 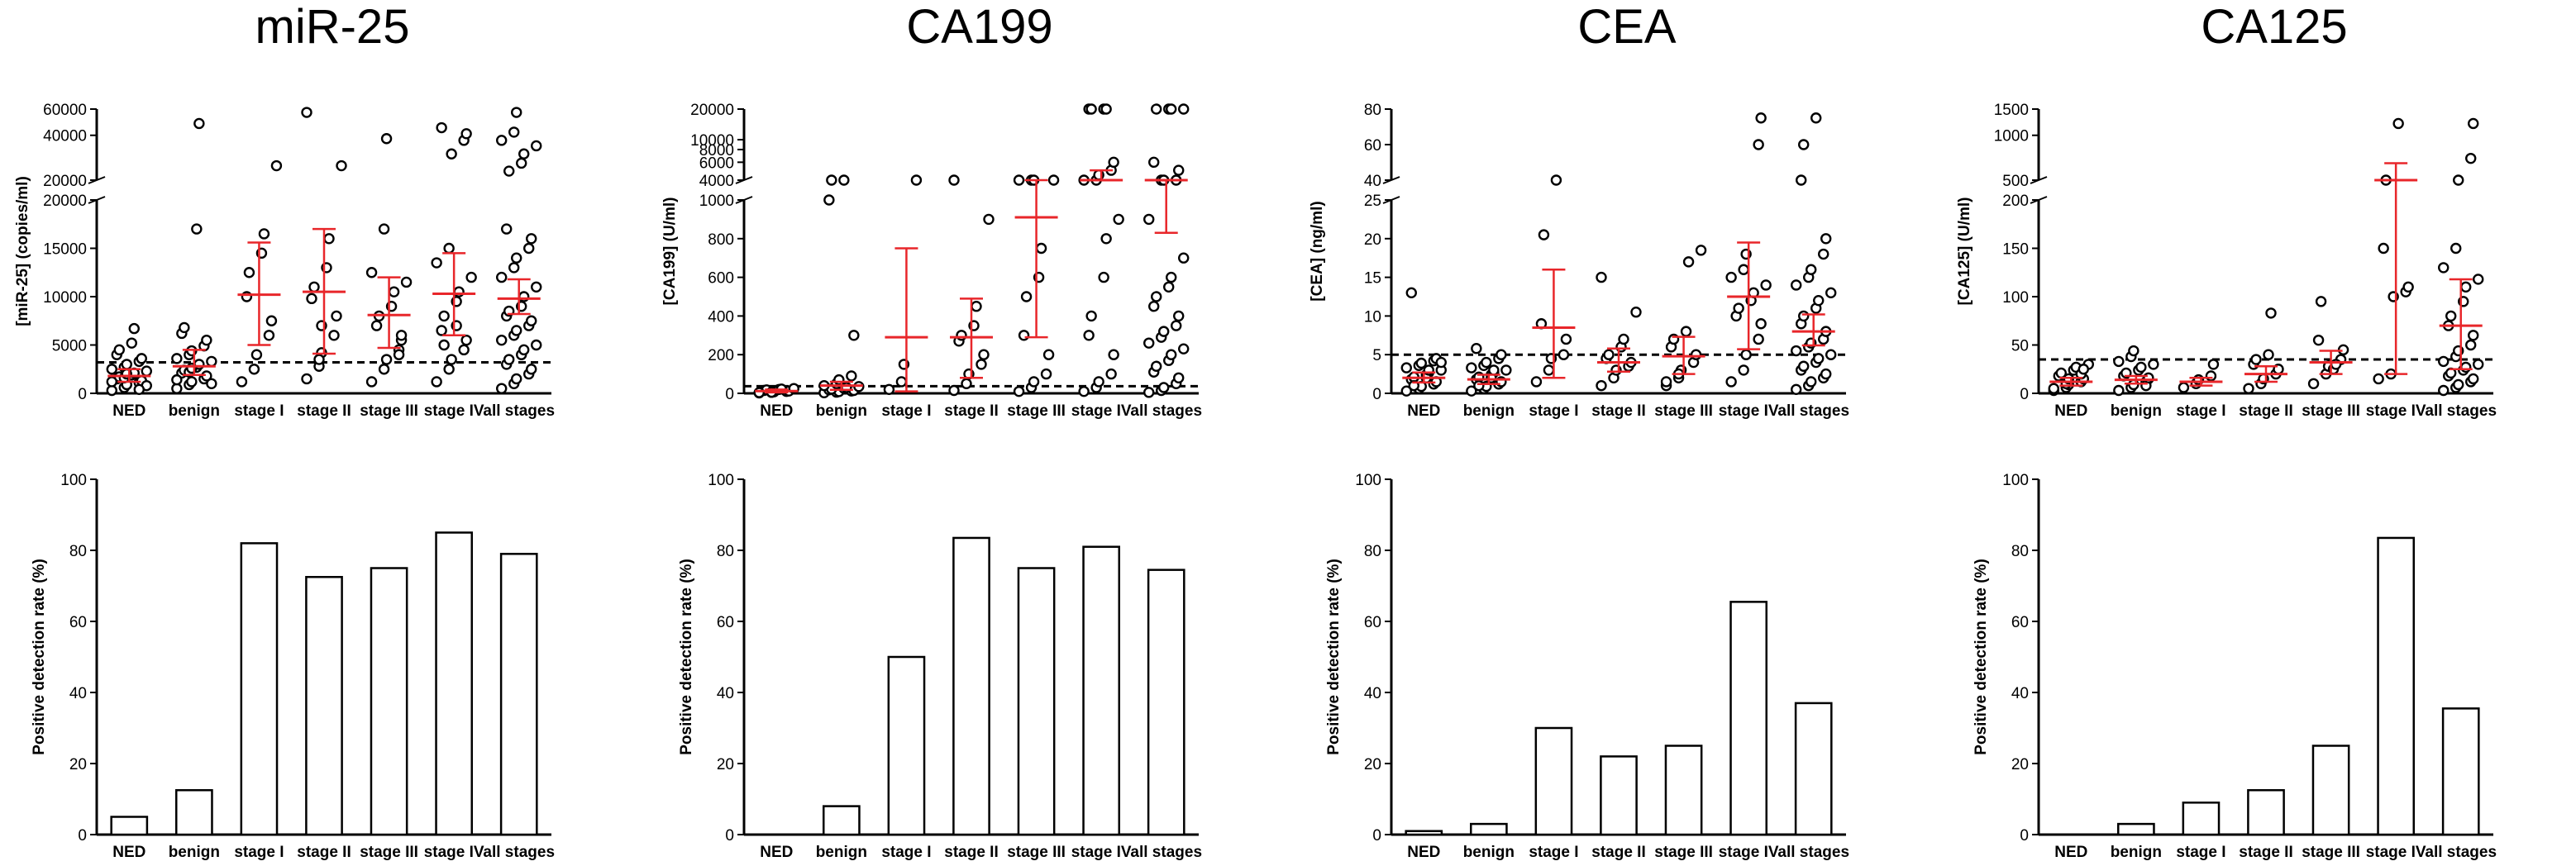 I want to click on y-tick-label: 40, so click(x=1372, y=181).